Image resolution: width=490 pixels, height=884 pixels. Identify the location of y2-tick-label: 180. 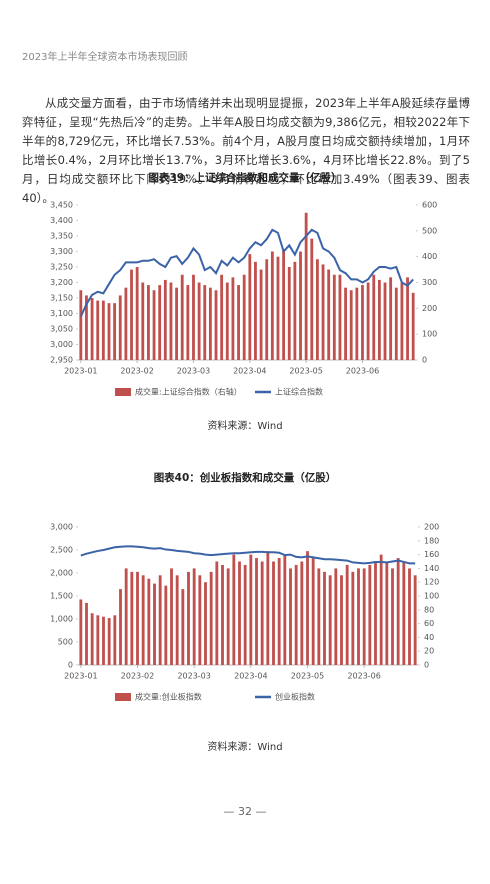
(431, 540).